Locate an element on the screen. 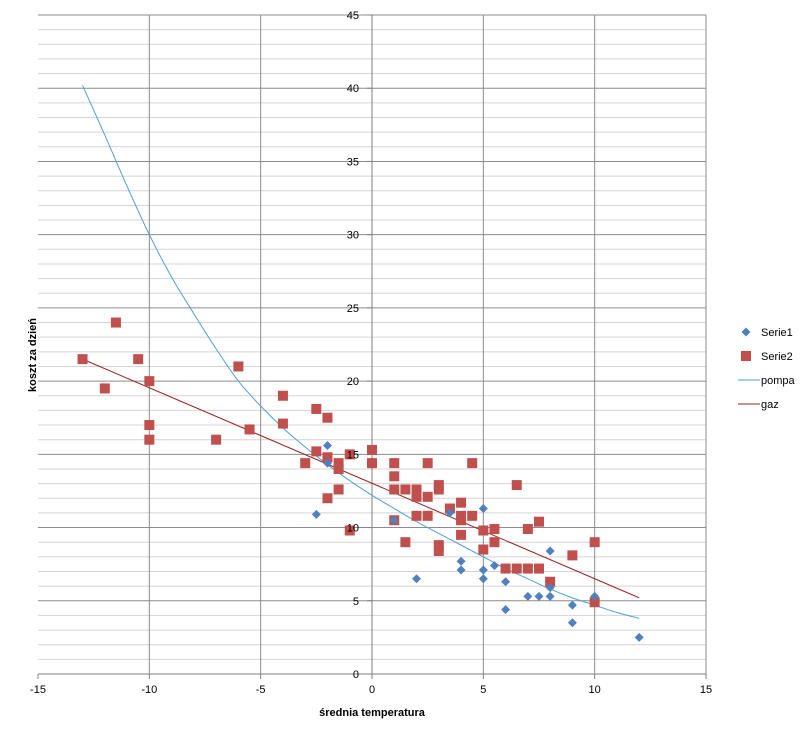  y-tick-label: 30 is located at coordinates (353, 236).